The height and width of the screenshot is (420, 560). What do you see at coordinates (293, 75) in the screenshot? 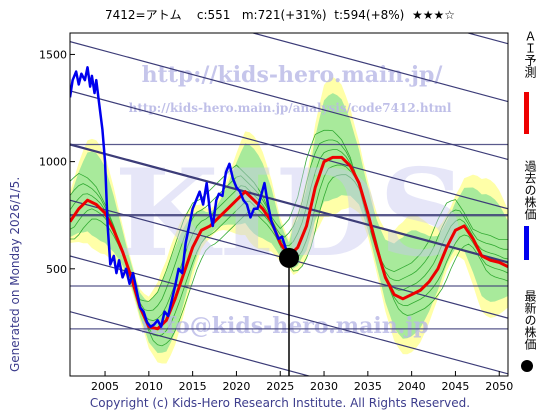
I see `watermark-url-main: http://kids-hero.main.jp/` at bounding box center [293, 75].